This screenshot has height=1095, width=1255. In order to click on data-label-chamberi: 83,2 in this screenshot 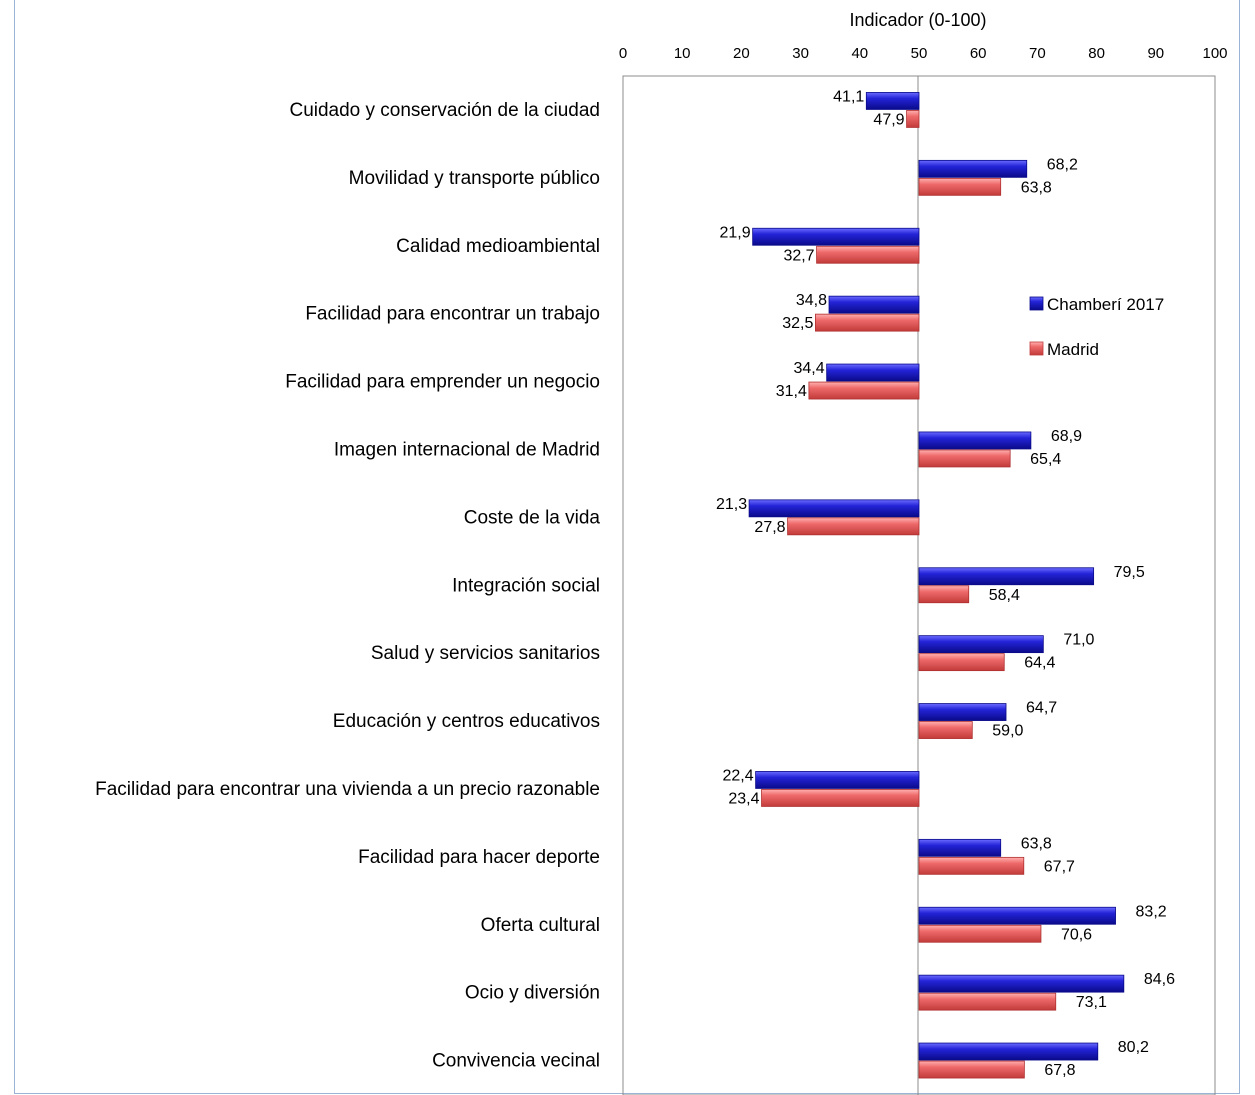, I will do `click(1151, 911)`.